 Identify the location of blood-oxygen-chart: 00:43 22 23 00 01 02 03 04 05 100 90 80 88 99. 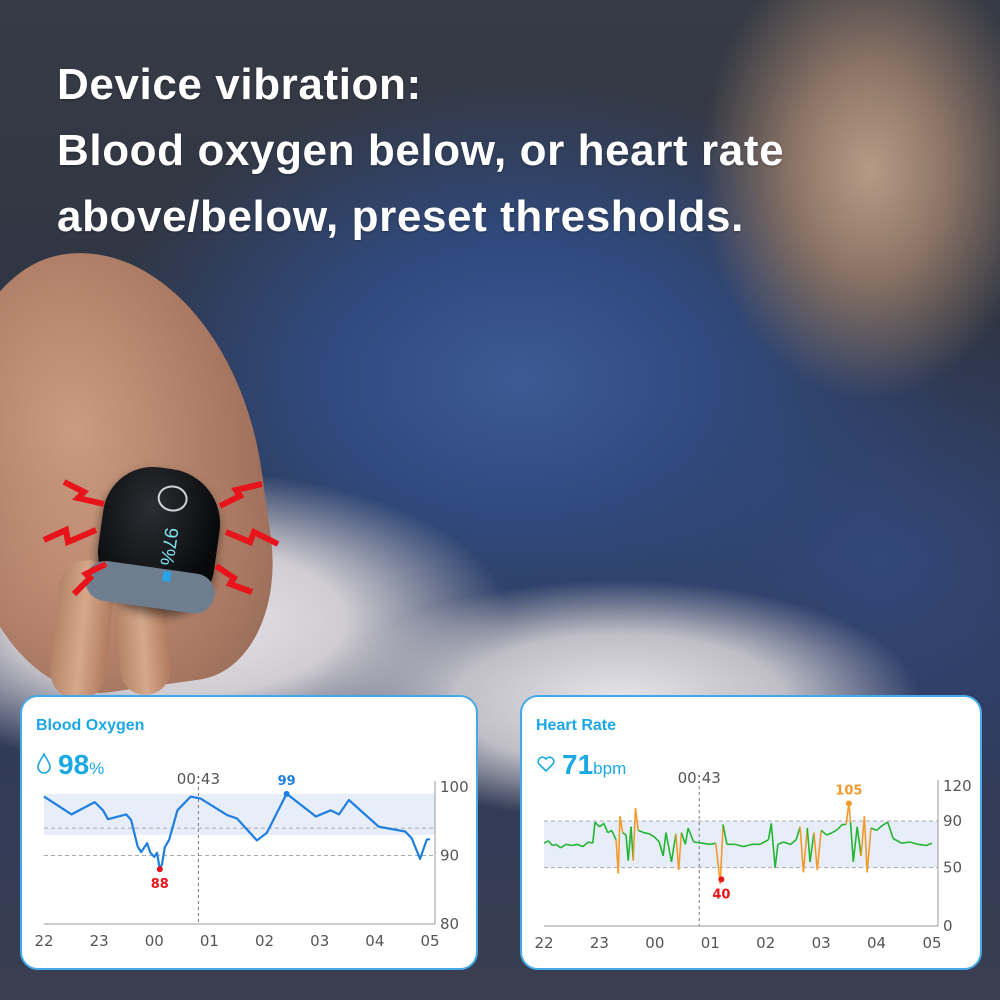
(251, 860).